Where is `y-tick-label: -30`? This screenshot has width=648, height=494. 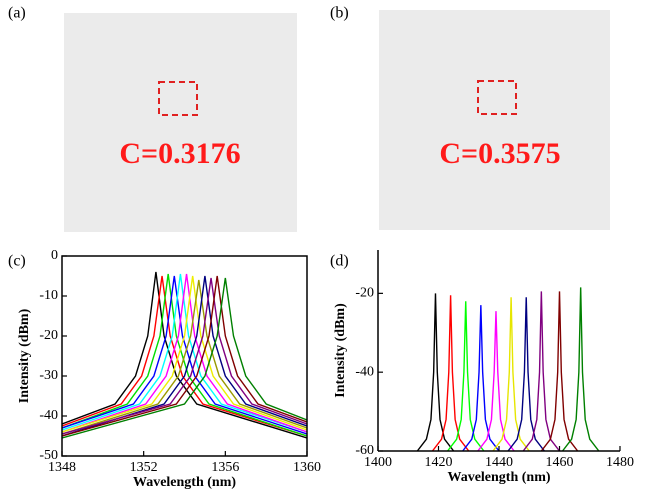
y-tick-label: -30 is located at coordinates (48, 375).